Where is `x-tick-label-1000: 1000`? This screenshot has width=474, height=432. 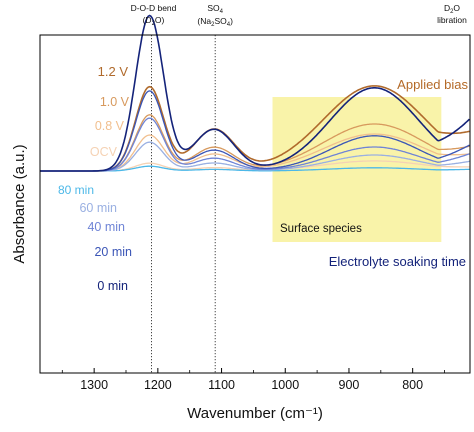
x-tick-label-1000: 1000 is located at coordinates (285, 385).